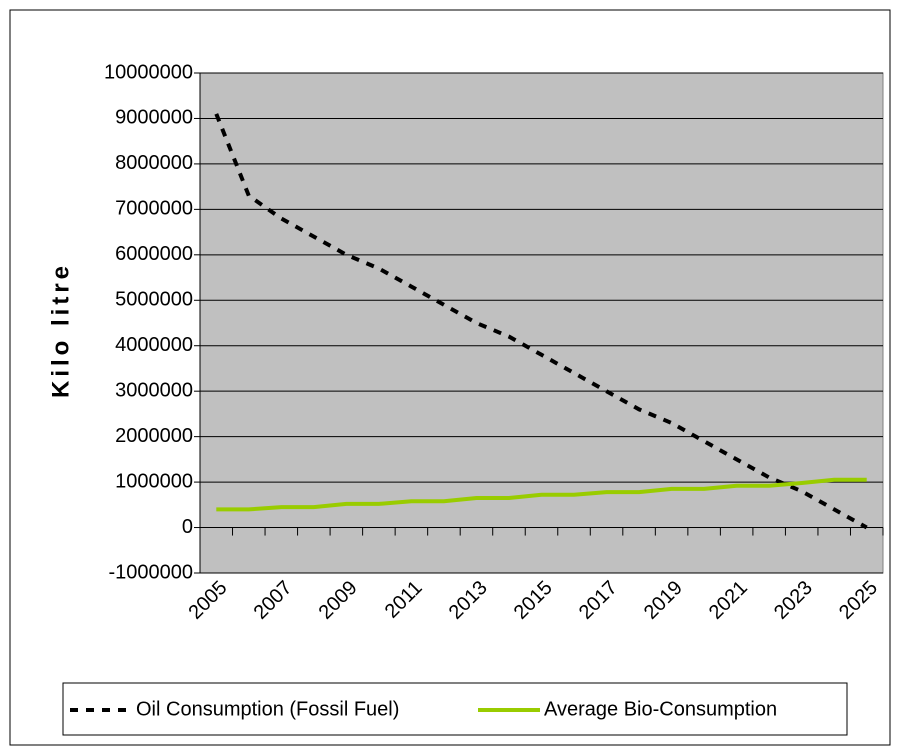  Describe the element at coordinates (154, 118) in the screenshot. I see `y-tick-label: 9000000` at that location.